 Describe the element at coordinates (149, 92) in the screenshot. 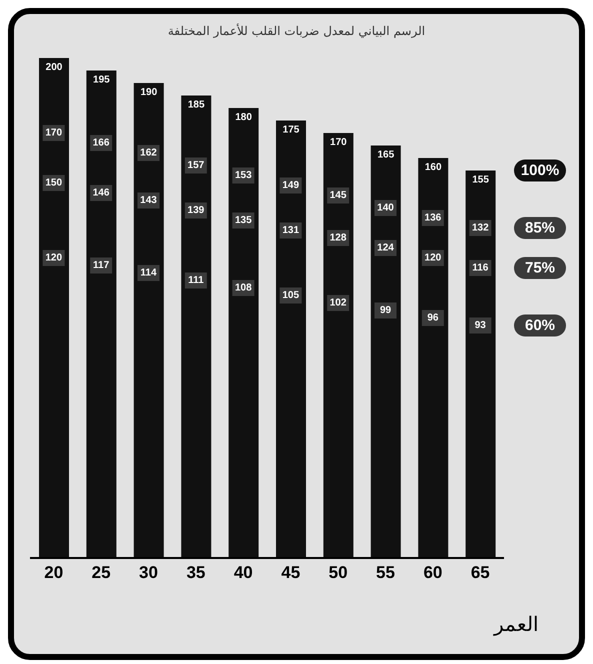

I see `data-label: 190` at that location.